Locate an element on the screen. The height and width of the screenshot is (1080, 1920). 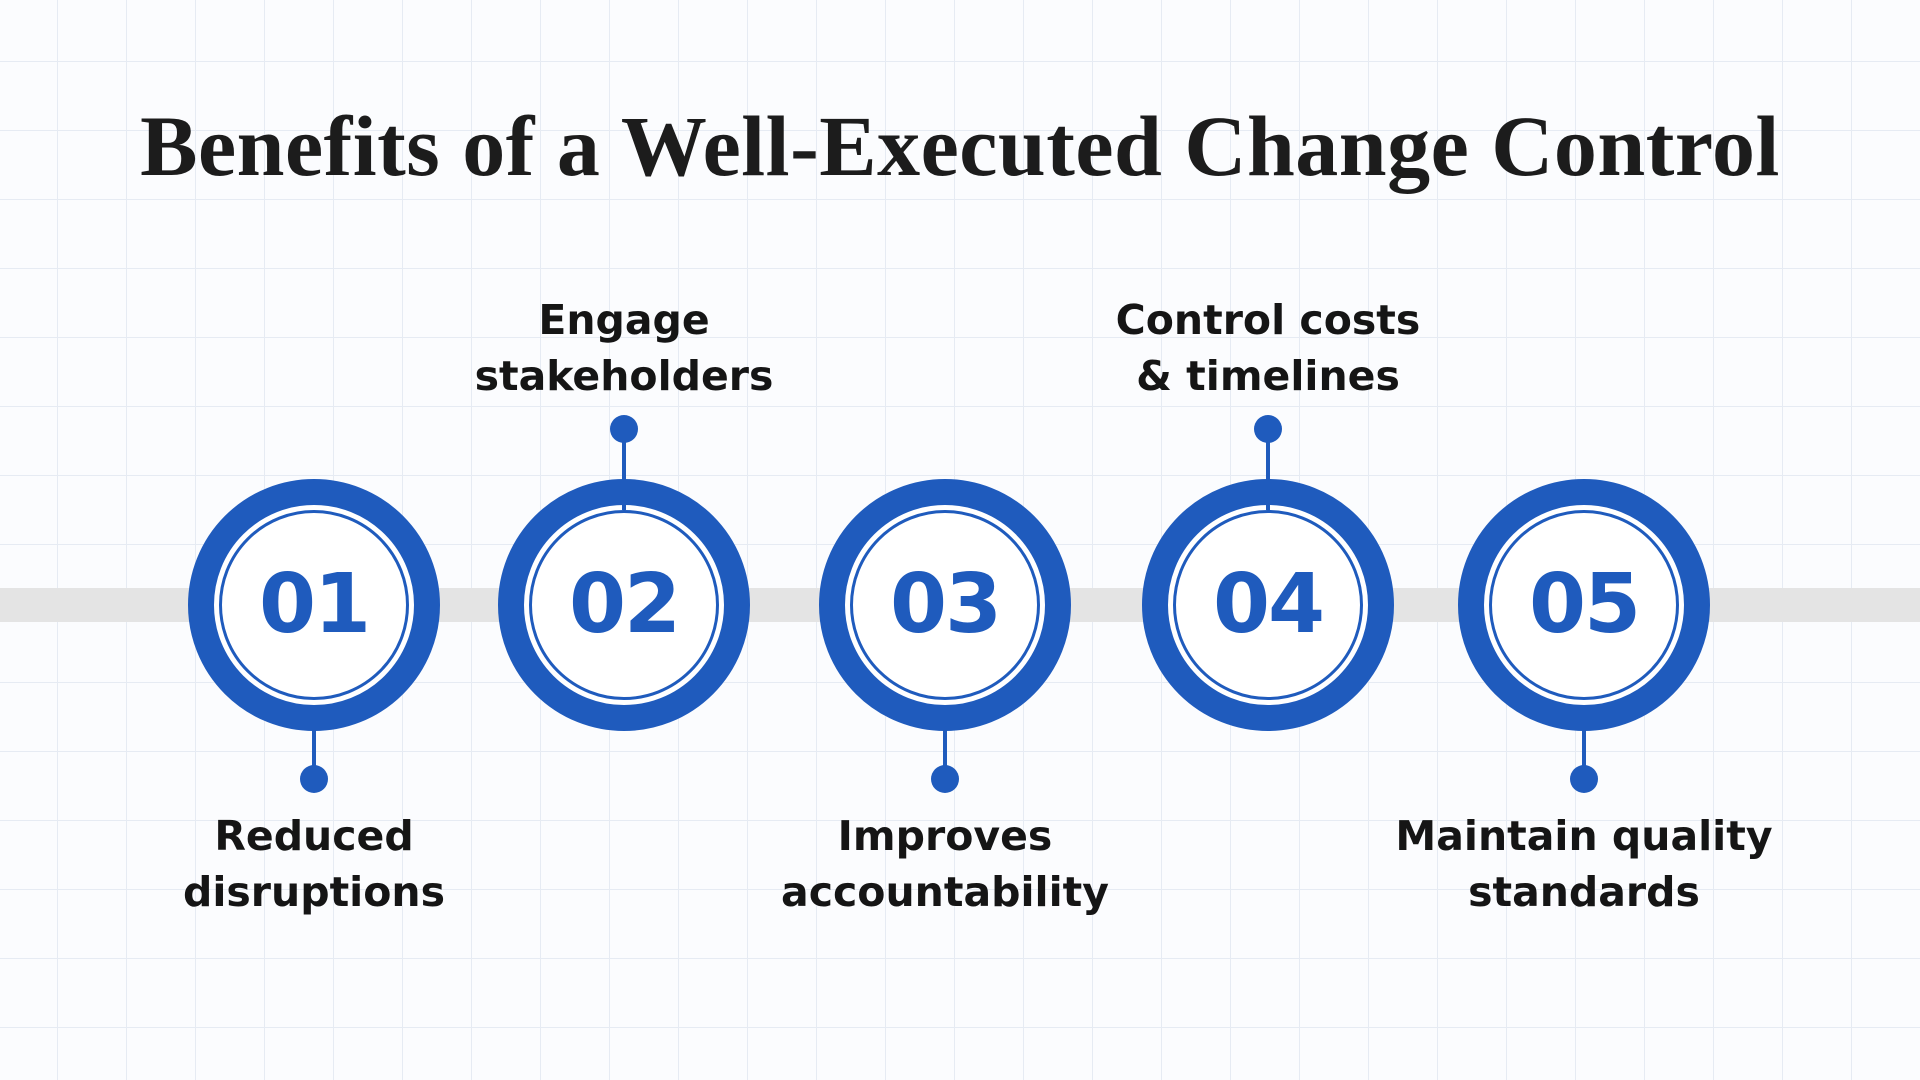
step-label: Improves accountability is located at coordinates (945, 864).